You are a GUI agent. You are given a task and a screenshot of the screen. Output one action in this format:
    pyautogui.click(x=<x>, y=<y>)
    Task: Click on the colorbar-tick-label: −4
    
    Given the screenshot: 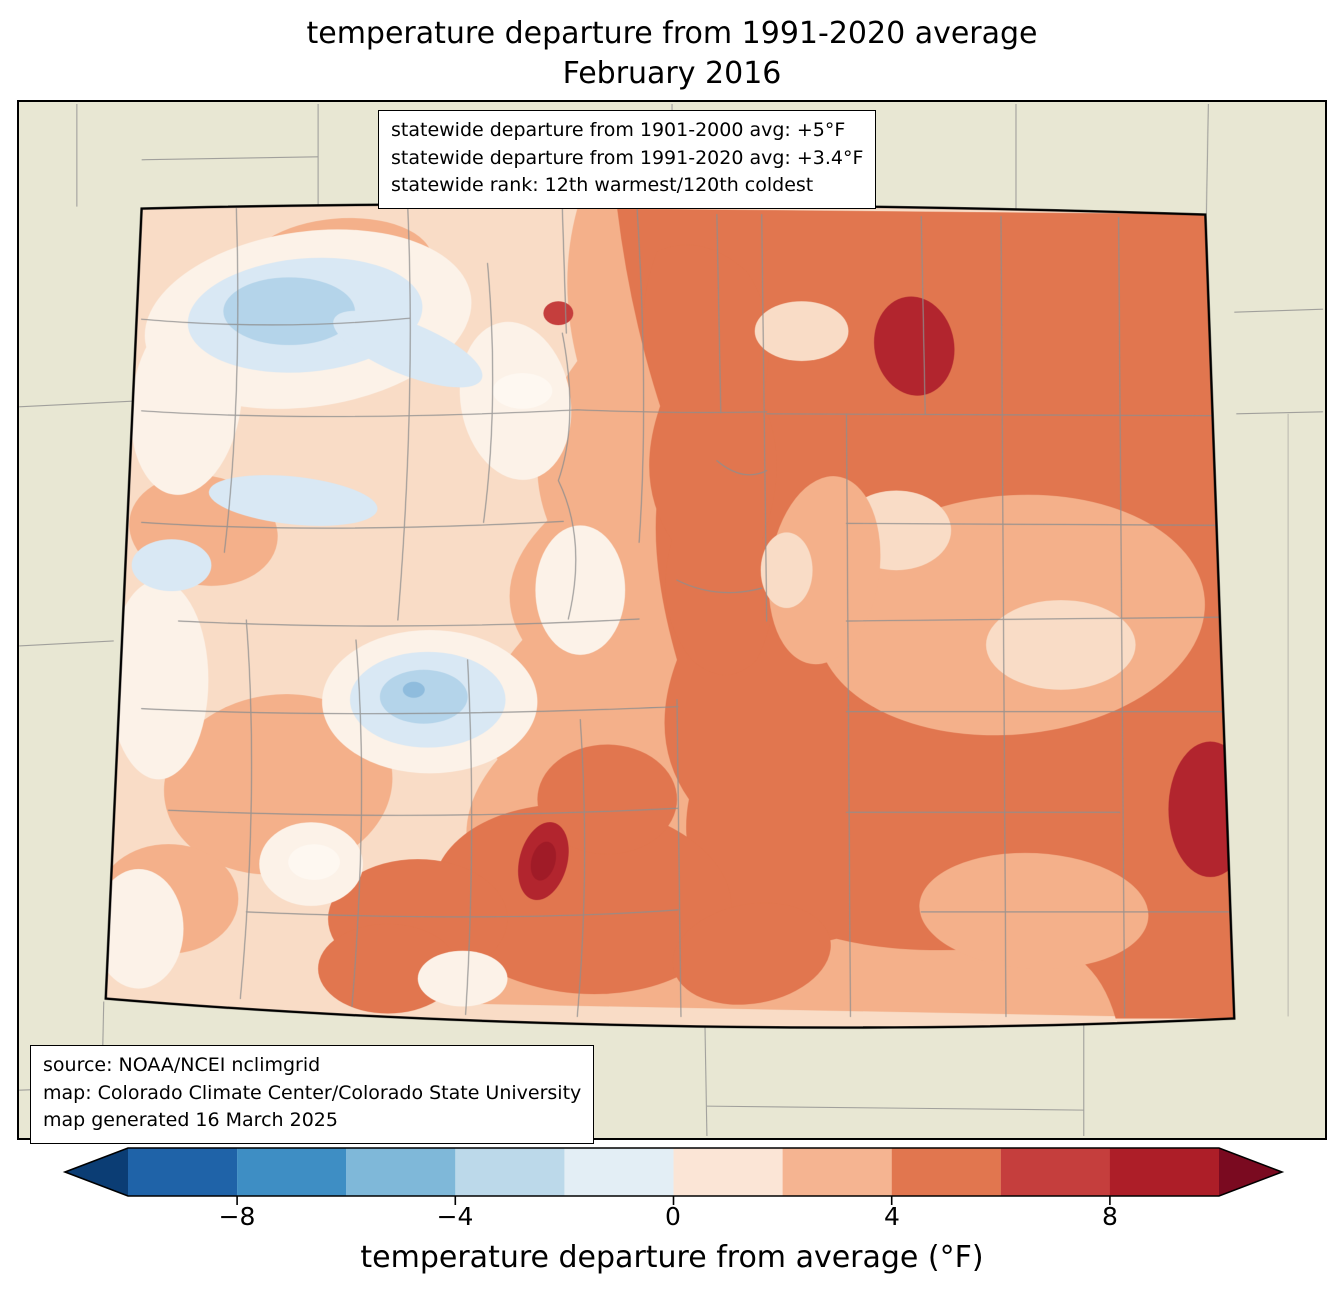 What is the action you would take?
    pyautogui.click(x=455, y=1216)
    